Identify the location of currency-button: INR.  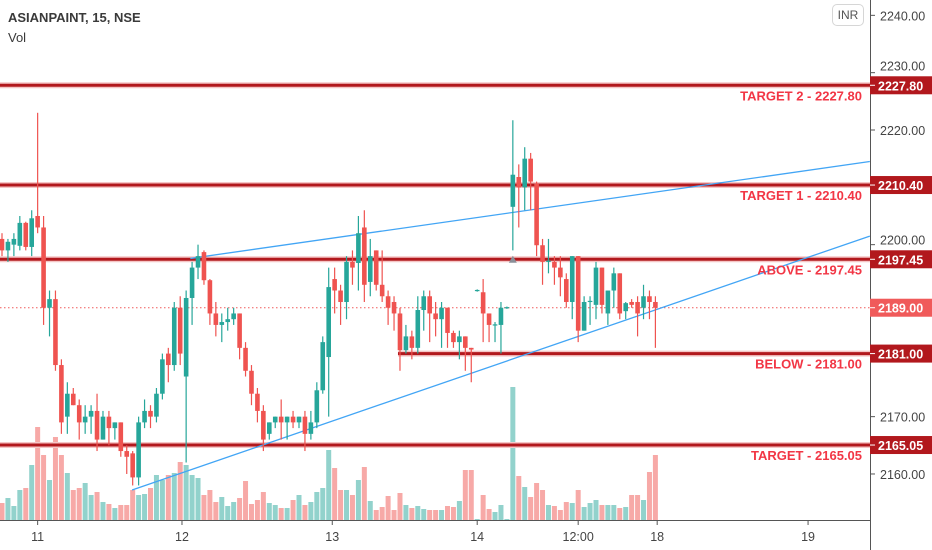
(848, 15).